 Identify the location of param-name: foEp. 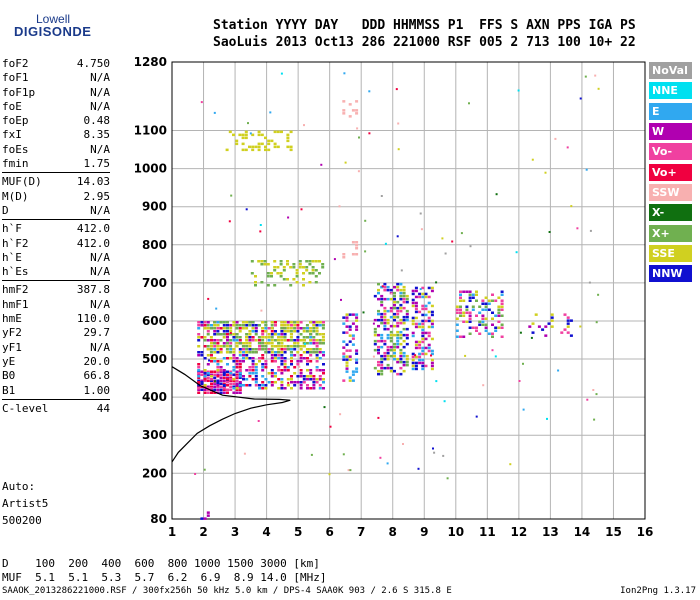
(15, 121).